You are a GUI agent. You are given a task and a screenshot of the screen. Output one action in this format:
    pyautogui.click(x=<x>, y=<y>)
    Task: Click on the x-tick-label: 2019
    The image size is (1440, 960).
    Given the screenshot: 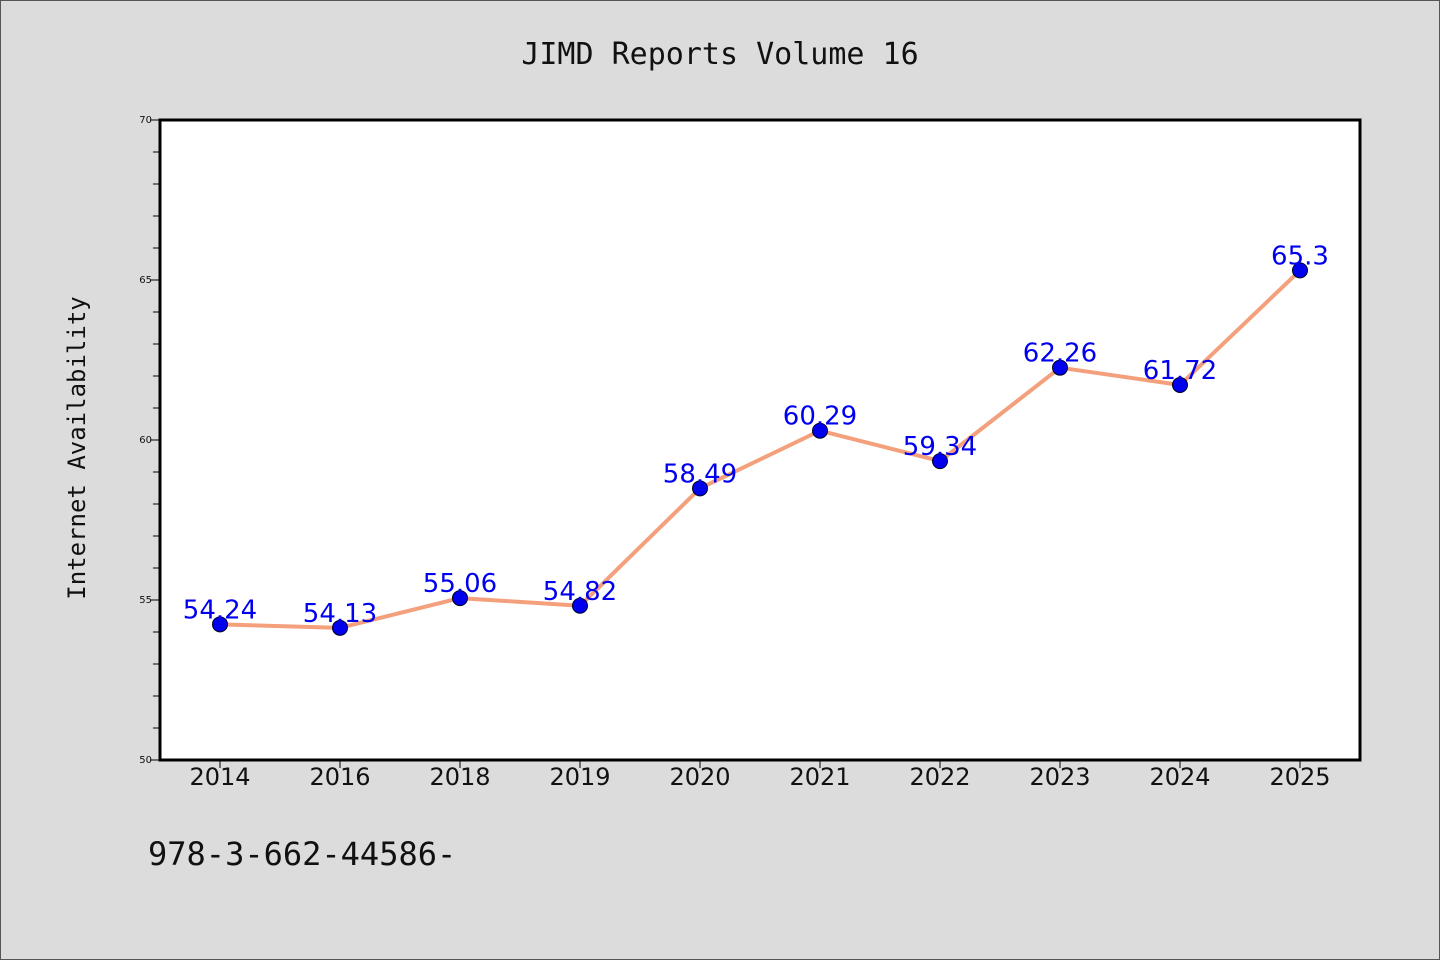 What is the action you would take?
    pyautogui.click(x=579, y=777)
    